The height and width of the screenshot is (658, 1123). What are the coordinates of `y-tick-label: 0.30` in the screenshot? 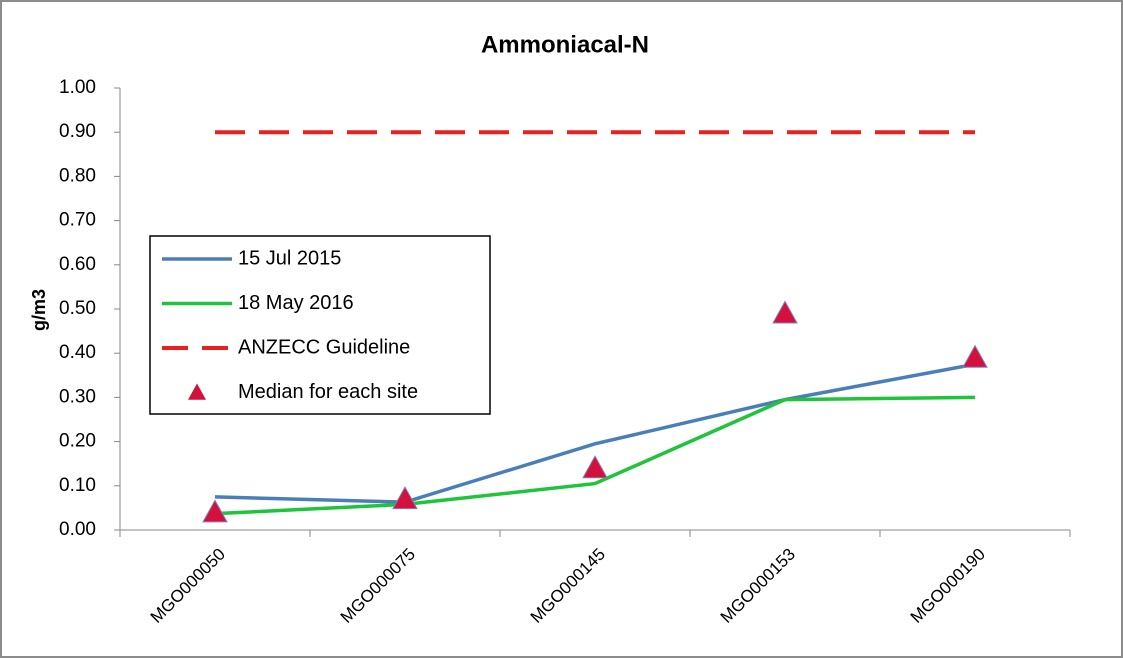 It's located at (77, 396).